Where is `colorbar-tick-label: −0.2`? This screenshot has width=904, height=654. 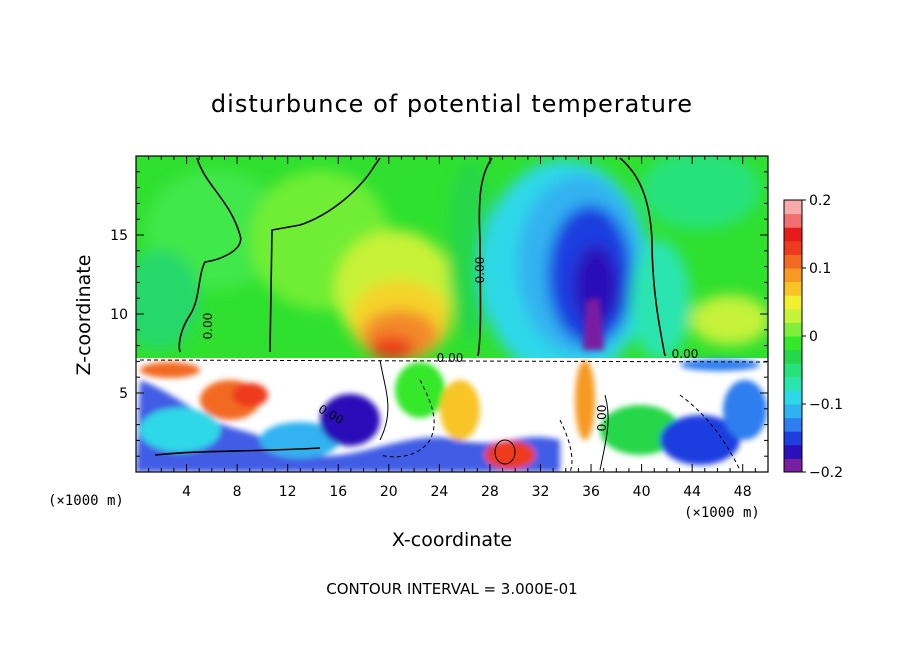
colorbar-tick-label: −0.2 is located at coordinates (826, 473).